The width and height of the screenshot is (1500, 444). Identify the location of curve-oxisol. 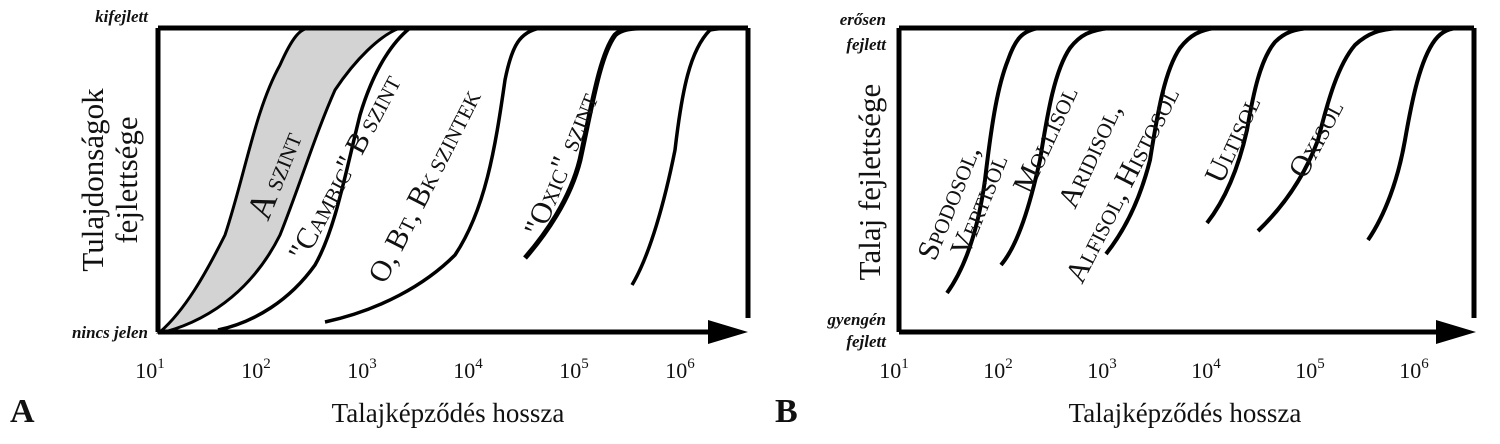
(1328, 129).